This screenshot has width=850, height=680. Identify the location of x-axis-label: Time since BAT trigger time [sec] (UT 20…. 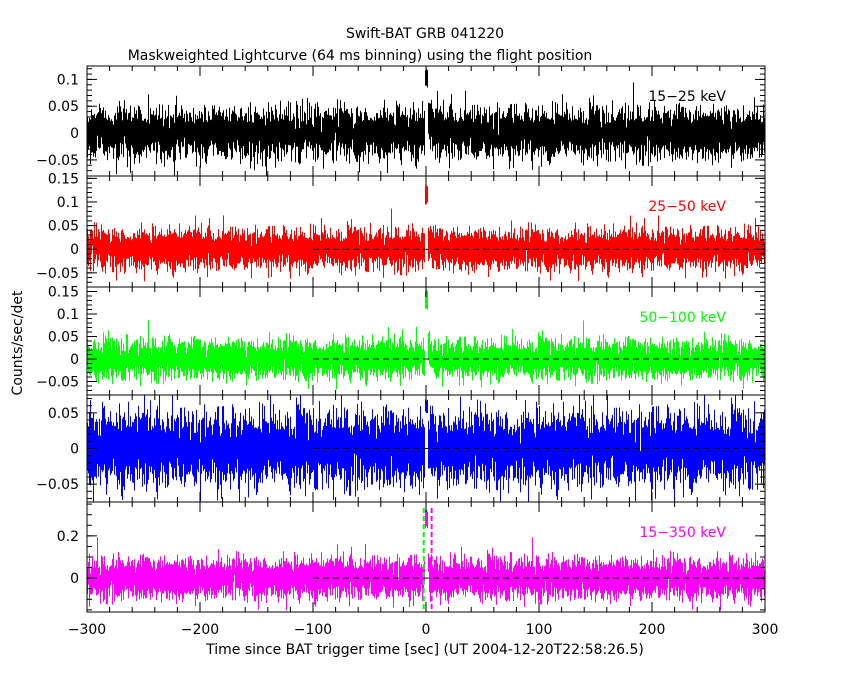
(424, 650).